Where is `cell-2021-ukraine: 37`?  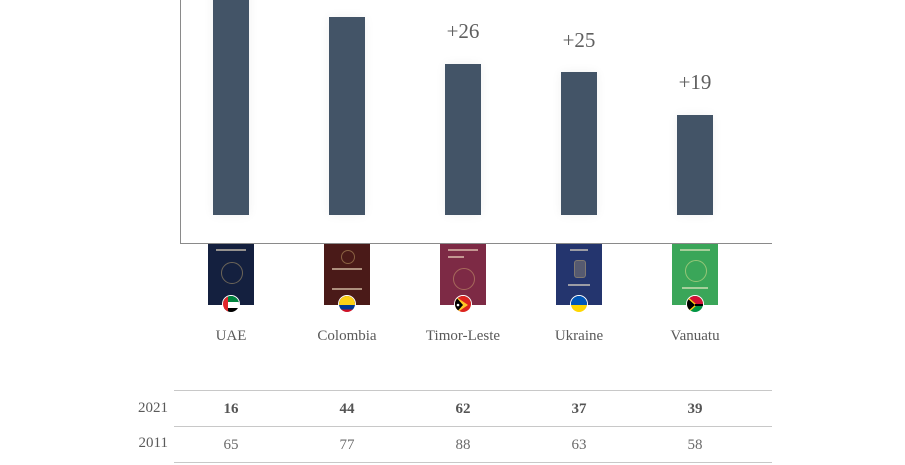 cell-2021-ukraine: 37 is located at coordinates (579, 409).